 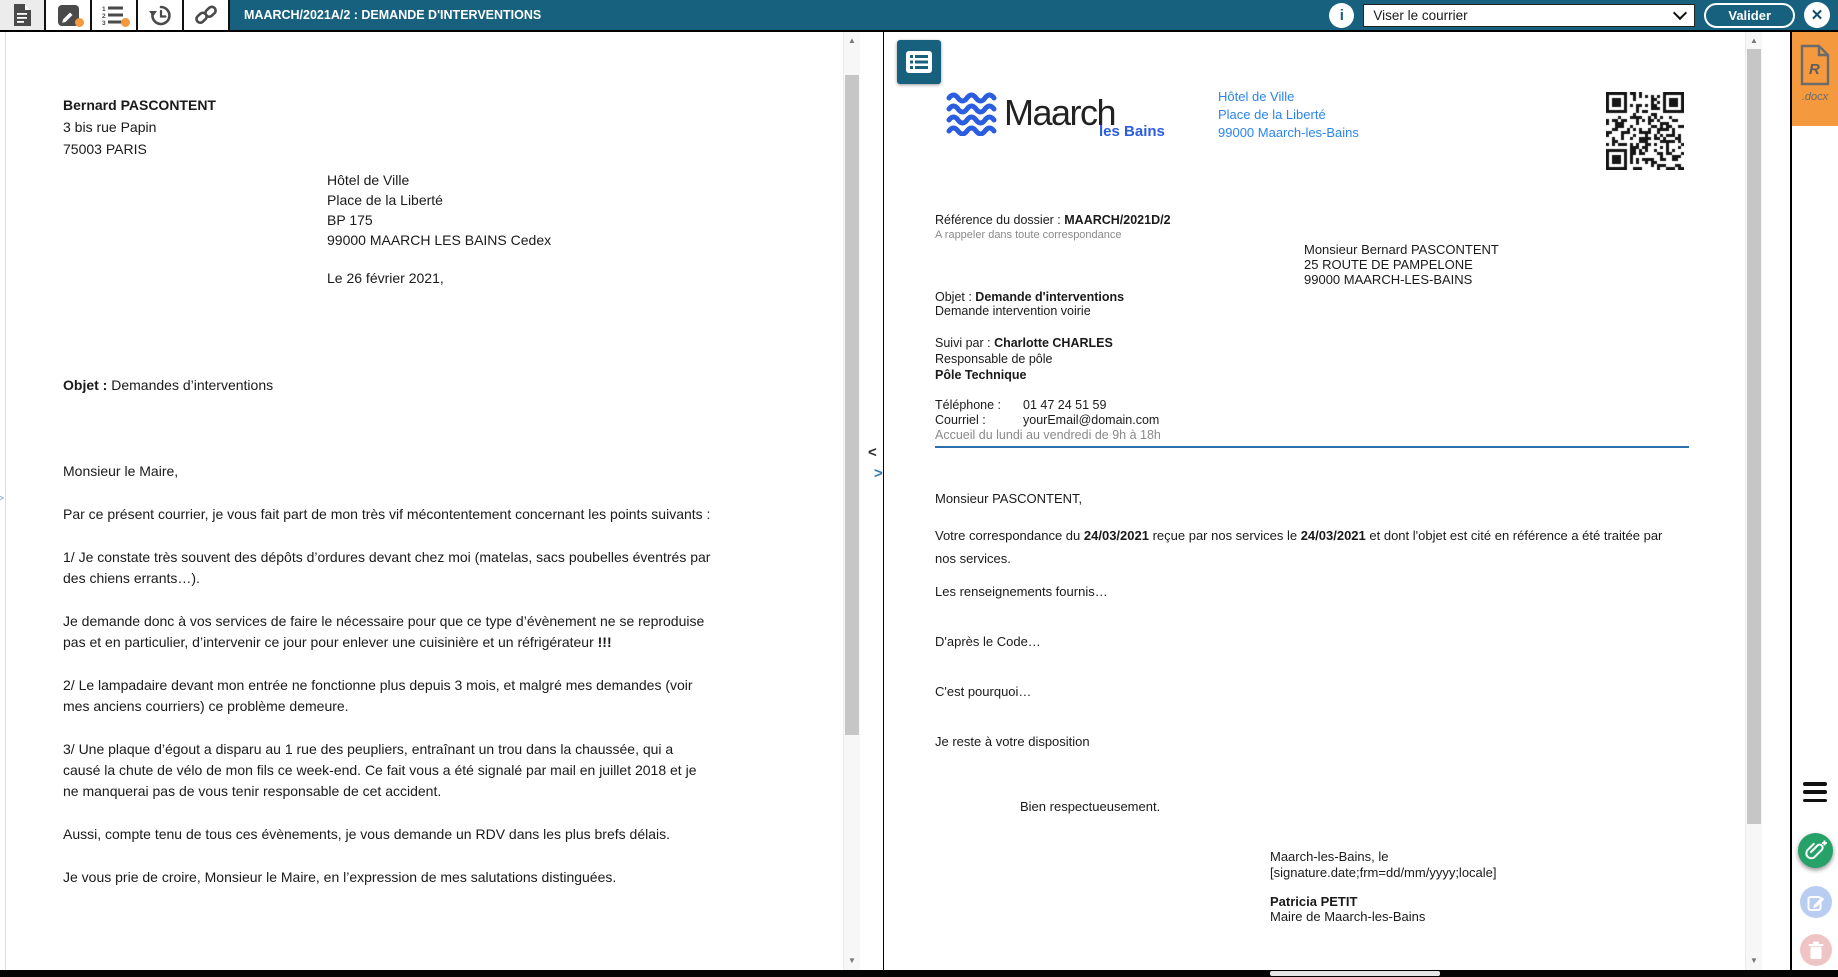 What do you see at coordinates (368, 180) in the screenshot?
I see `recipient-line: Hôtel de Ville` at bounding box center [368, 180].